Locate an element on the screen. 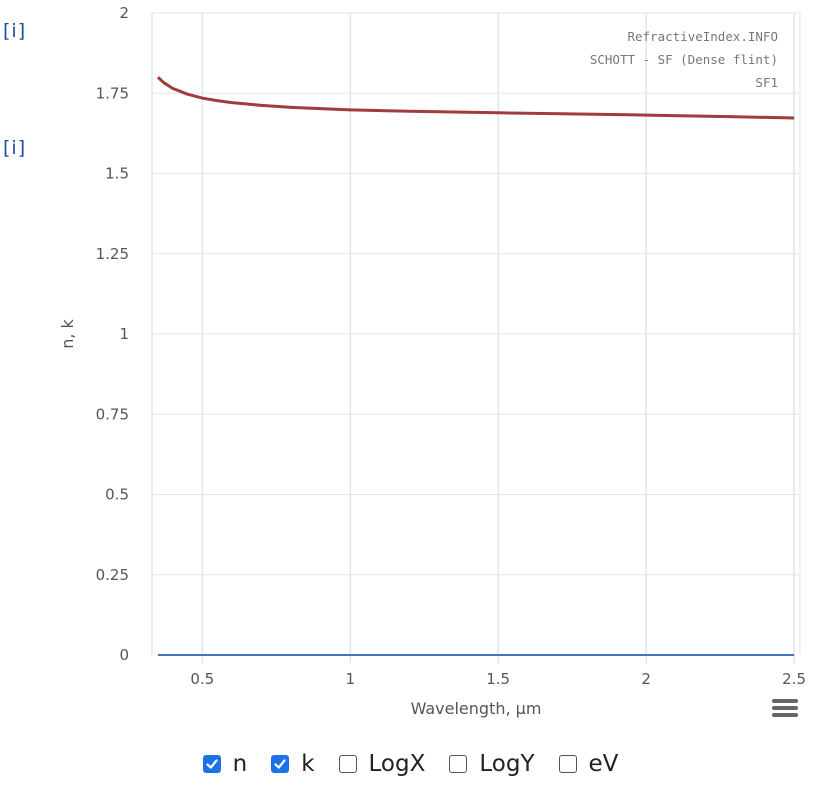 Image resolution: width=821 pixels, height=787 pixels. series-line-n is located at coordinates (475, 98).